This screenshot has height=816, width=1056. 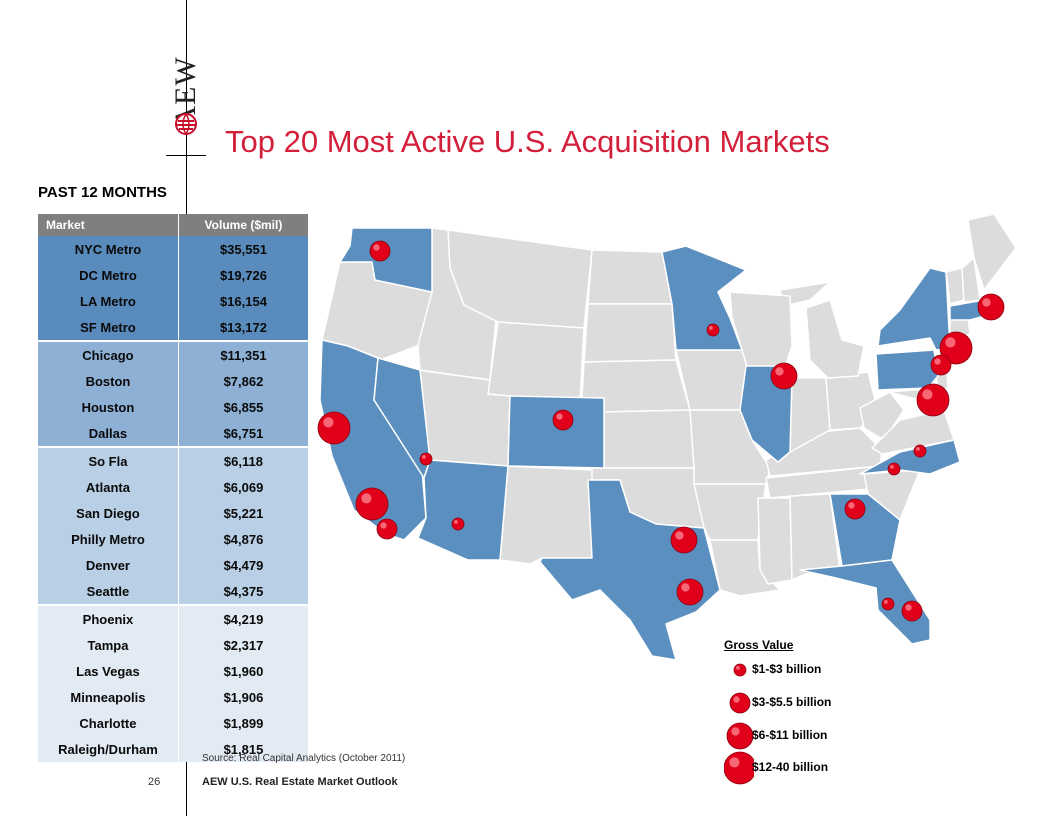 What do you see at coordinates (243, 327) in the screenshot?
I see `volume-cell: $13,172` at bounding box center [243, 327].